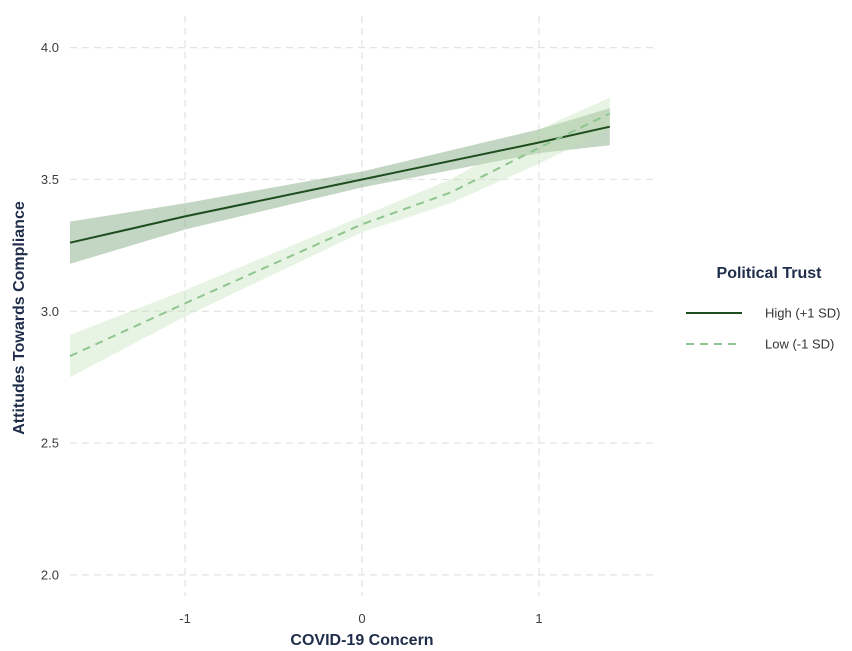 This screenshot has width=852, height=651. Describe the element at coordinates (361, 640) in the screenshot. I see `x-axis-title: COVID-19 Concern` at that location.